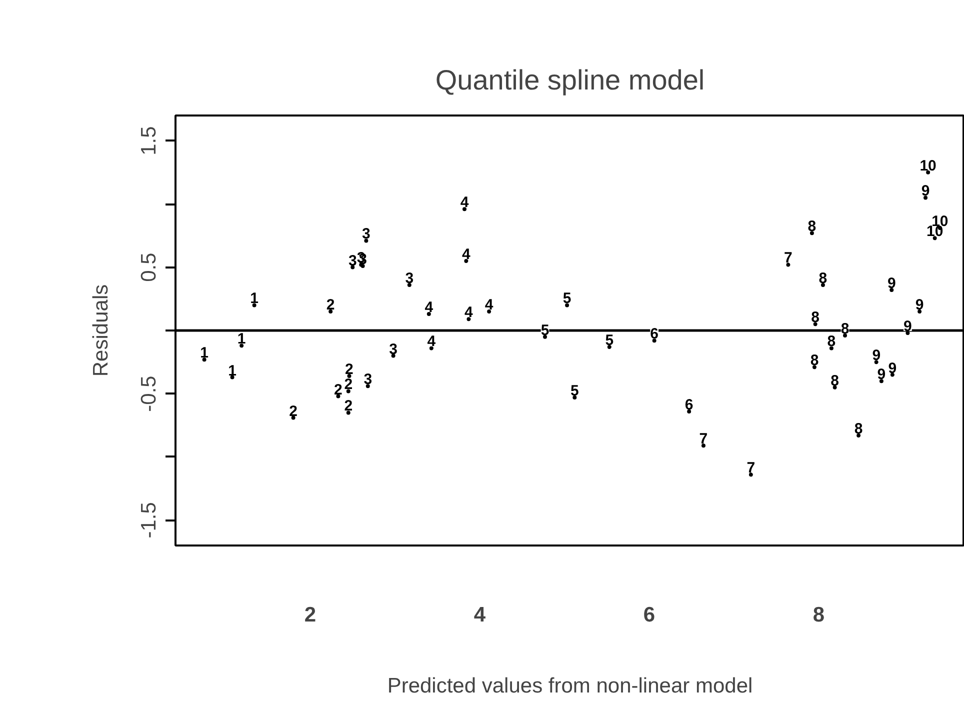 The height and width of the screenshot is (715, 964). I want to click on series-label: 7, so click(751, 468).